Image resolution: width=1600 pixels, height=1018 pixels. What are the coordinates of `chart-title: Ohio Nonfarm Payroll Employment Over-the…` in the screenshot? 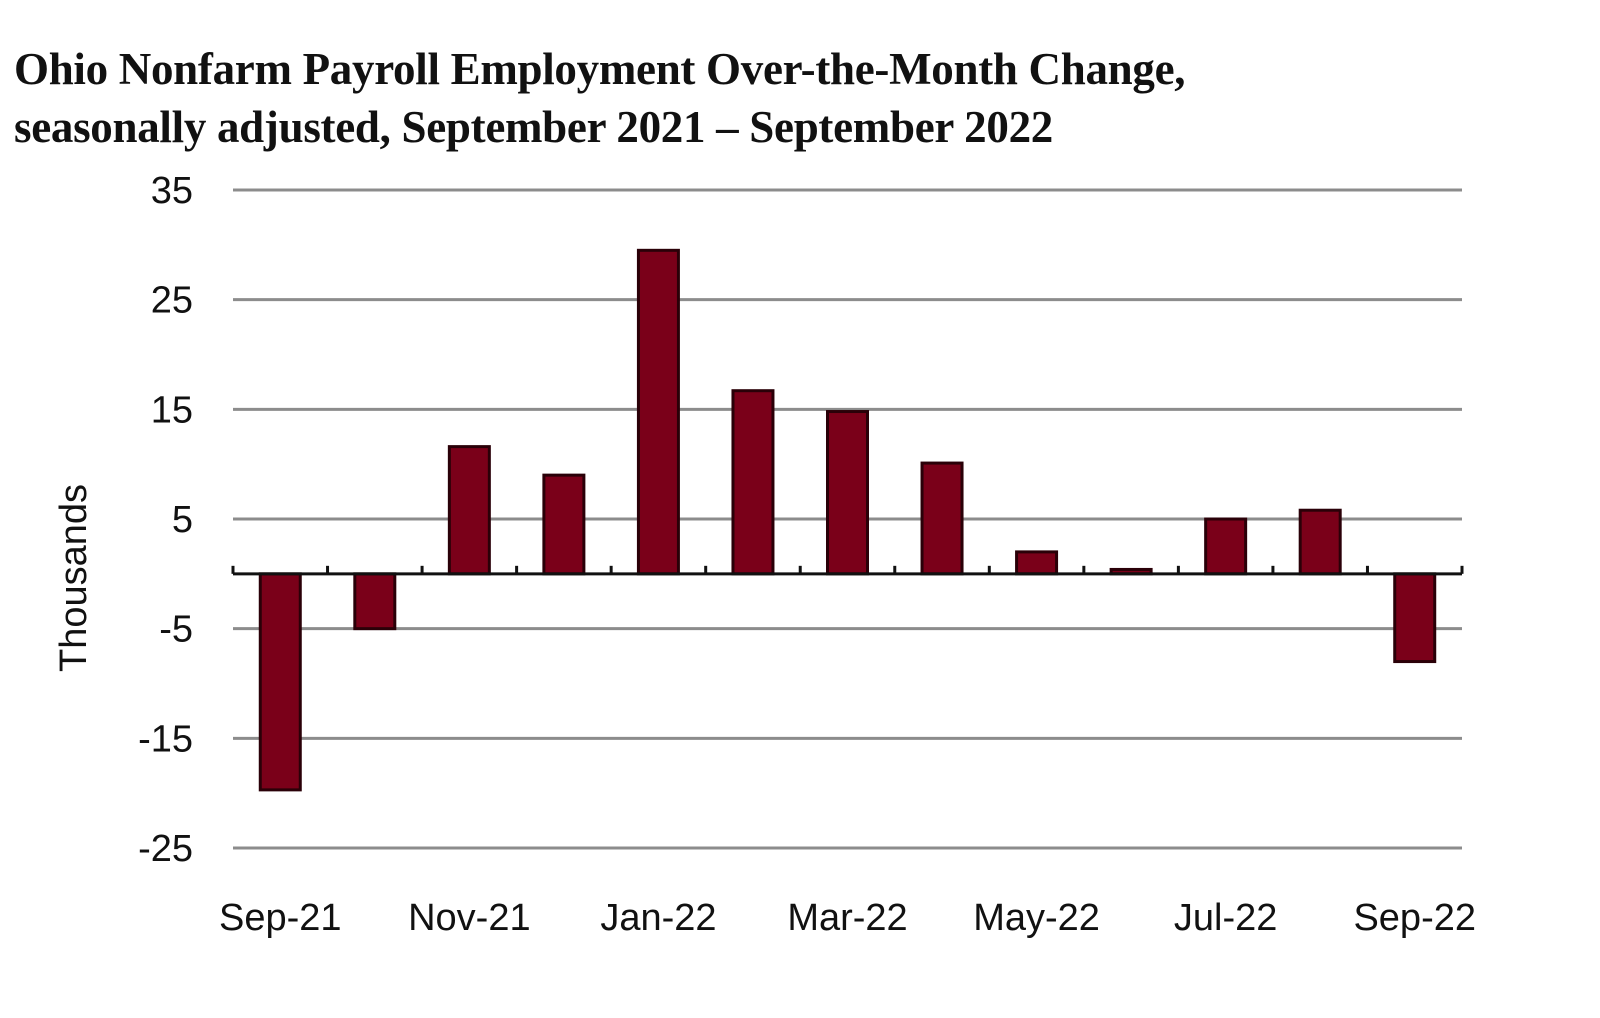 It's located at (794, 98).